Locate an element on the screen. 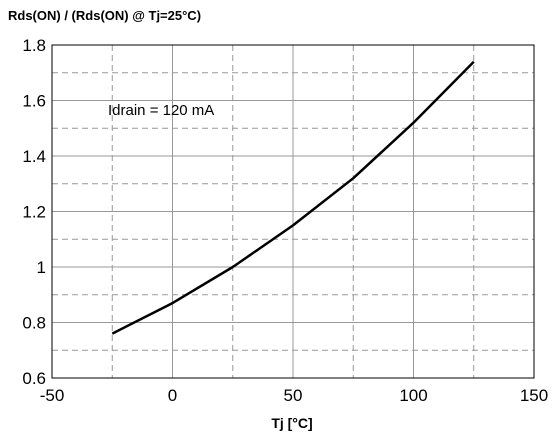  chart-title: Rds(ON) / (Rds(ON) @ Tj=25°C) is located at coordinates (104, 15).